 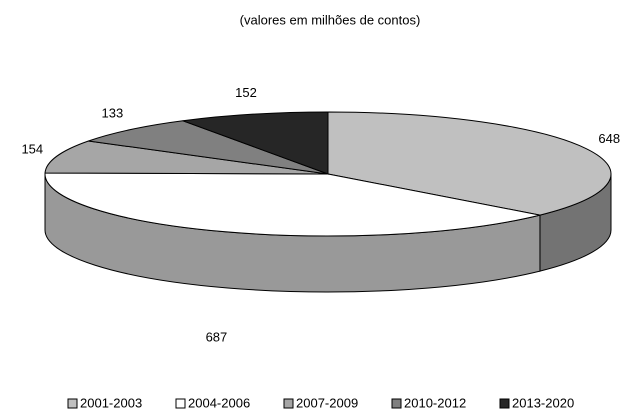 What do you see at coordinates (217, 336) in the screenshot?
I see `data-label: 687` at bounding box center [217, 336].